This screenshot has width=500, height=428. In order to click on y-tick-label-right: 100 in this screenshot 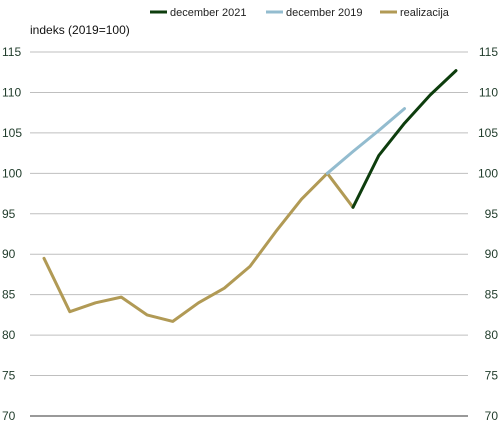, I will do `click(488, 173)`.